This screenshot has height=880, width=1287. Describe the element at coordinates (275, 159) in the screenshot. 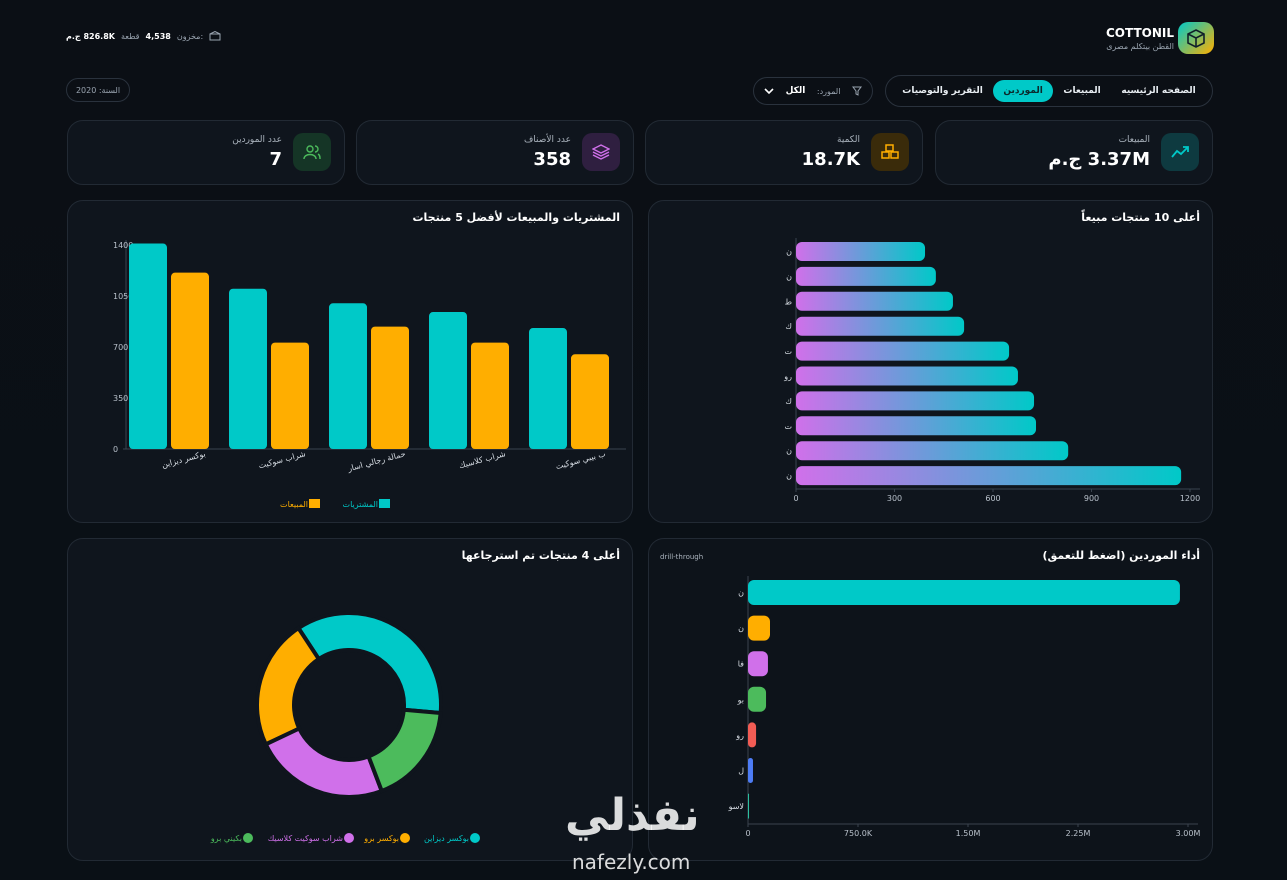

I see `kpi-value: 7` at that location.